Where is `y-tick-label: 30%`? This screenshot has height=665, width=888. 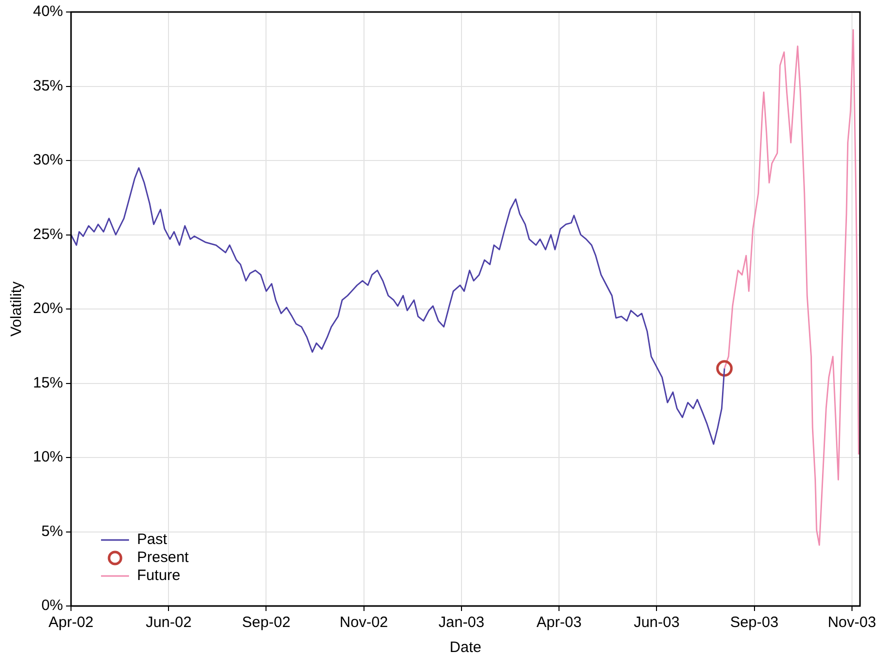
y-tick-label: 30% is located at coordinates (48, 160).